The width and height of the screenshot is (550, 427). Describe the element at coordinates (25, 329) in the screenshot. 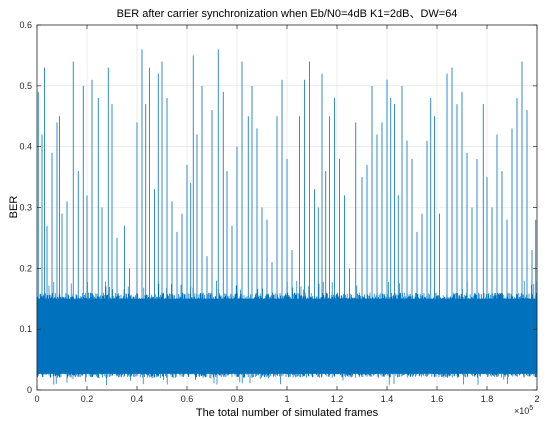

I see `y-tick-label: 0.1` at that location.